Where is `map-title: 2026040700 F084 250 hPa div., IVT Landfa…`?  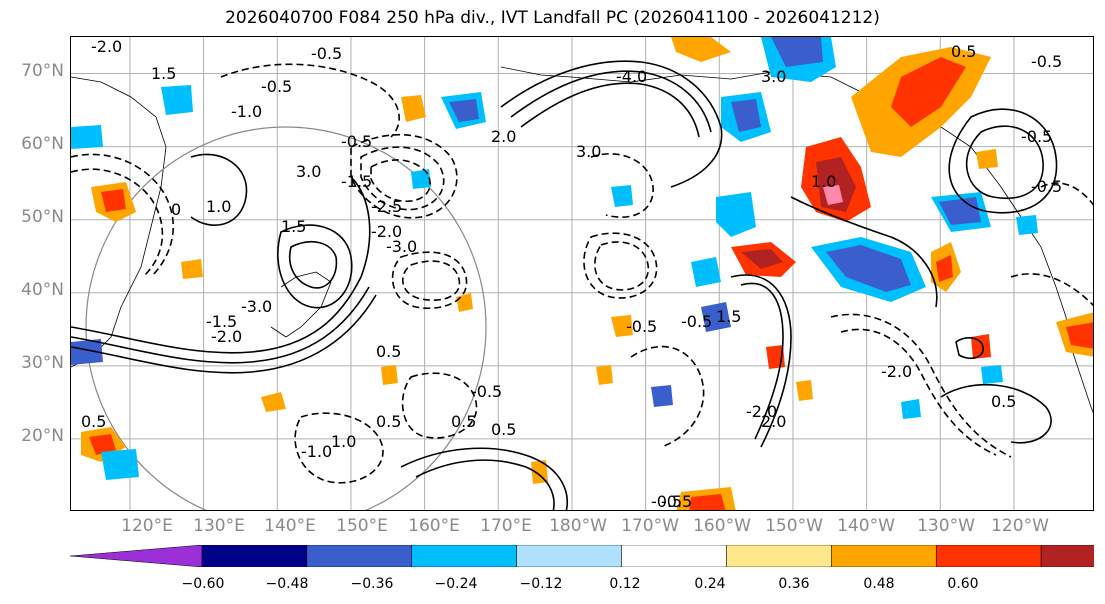
map-title: 2026040700 F084 250 hPa div., IVT Landfa… is located at coordinates (552, 18).